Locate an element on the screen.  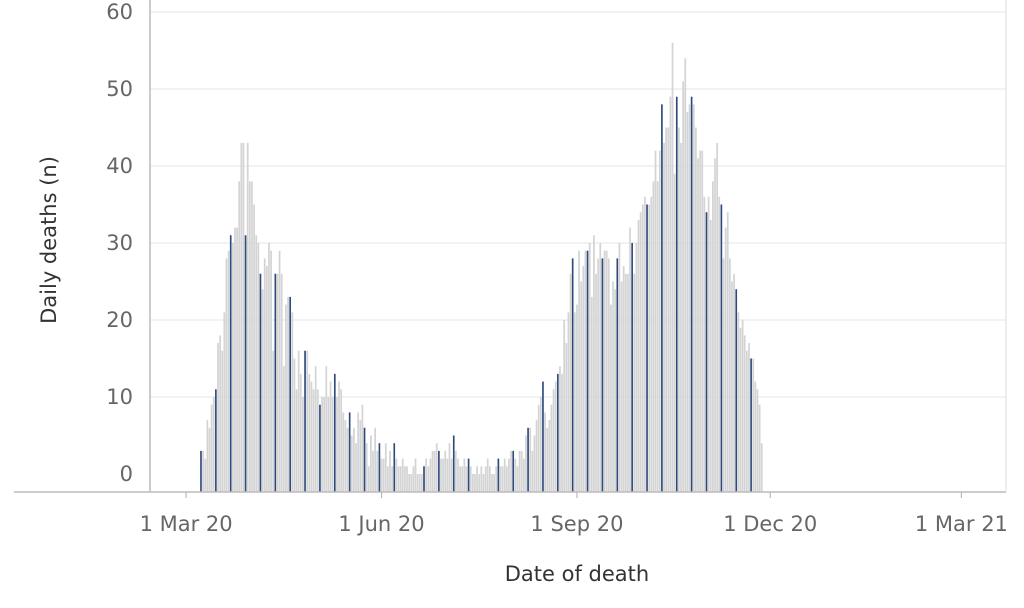
y-tick-label: 30 is located at coordinates (119, 243).